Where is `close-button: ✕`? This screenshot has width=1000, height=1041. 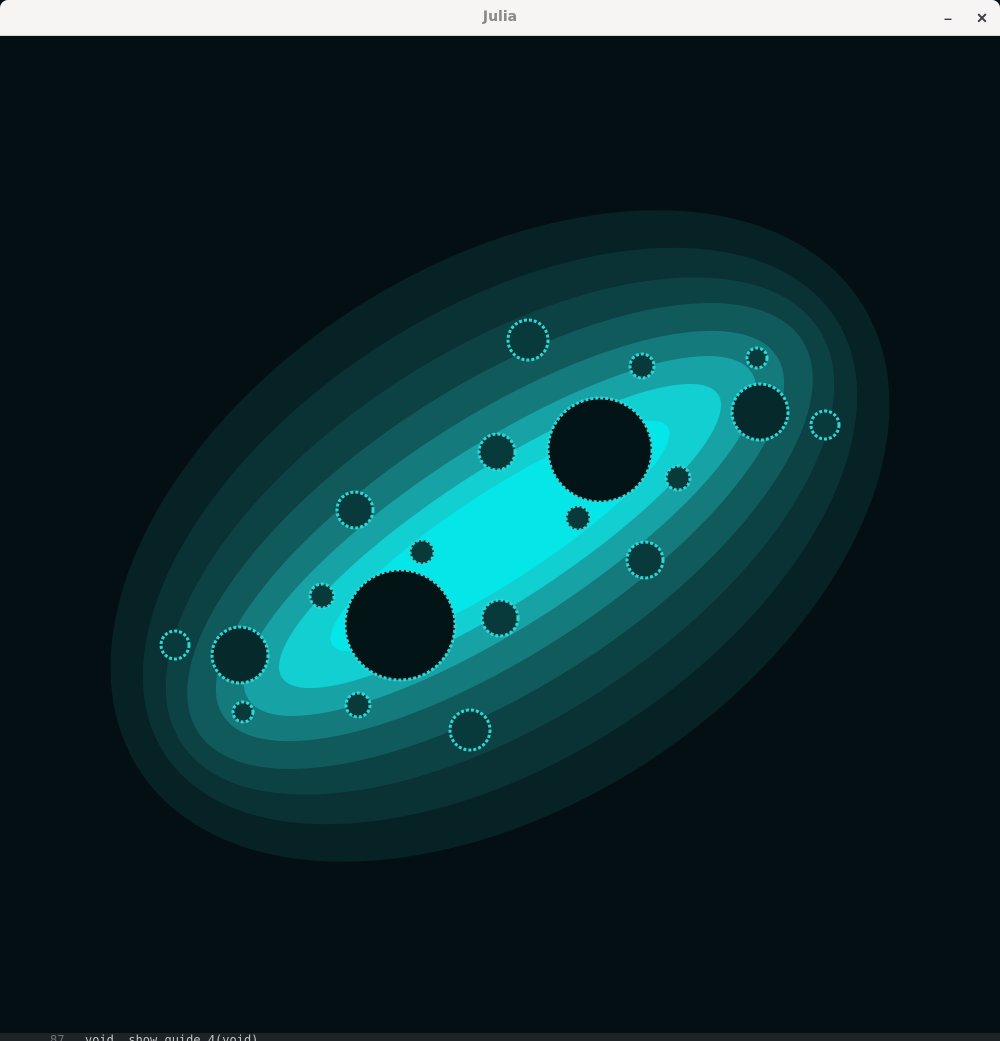 close-button: ✕ is located at coordinates (982, 18).